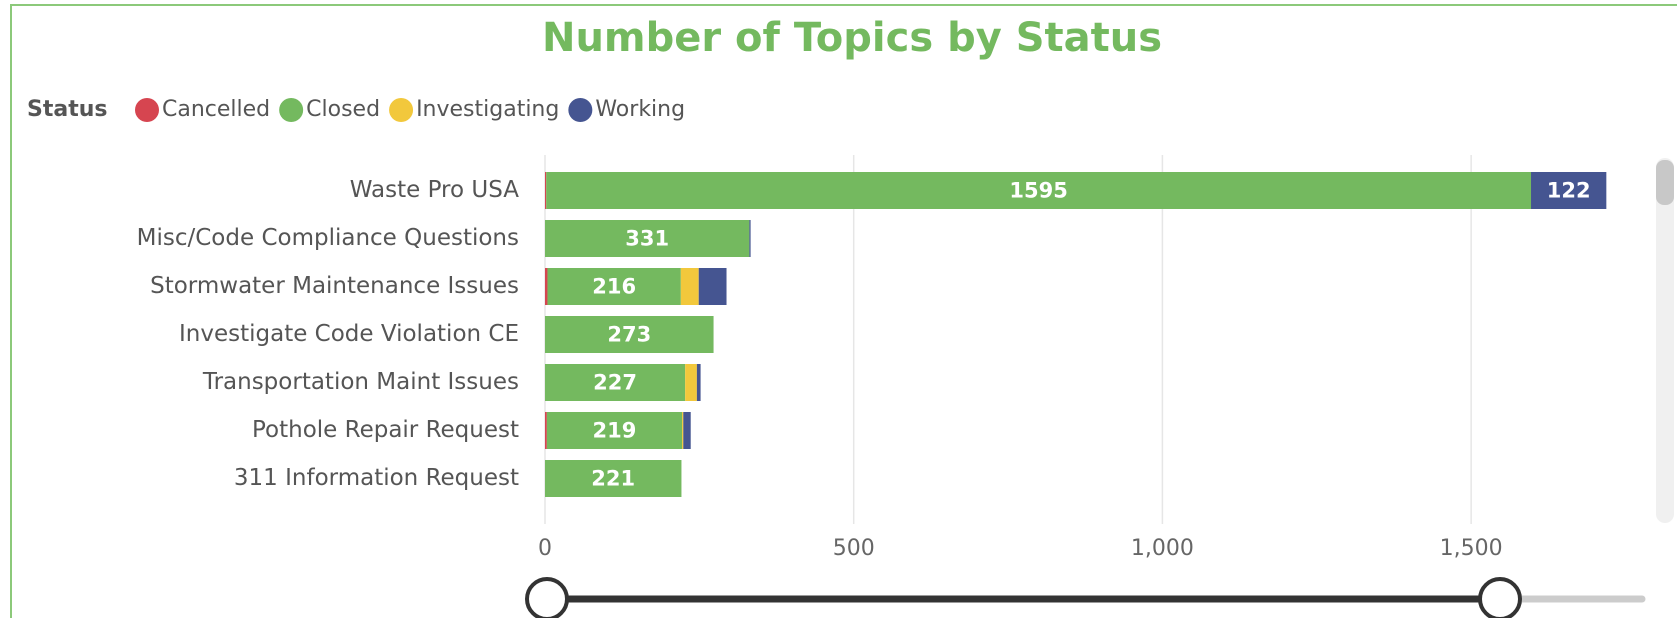 The image size is (1677, 618). Describe the element at coordinates (349, 334) in the screenshot. I see `y-tick-label: Investigate Code Violation CE` at that location.